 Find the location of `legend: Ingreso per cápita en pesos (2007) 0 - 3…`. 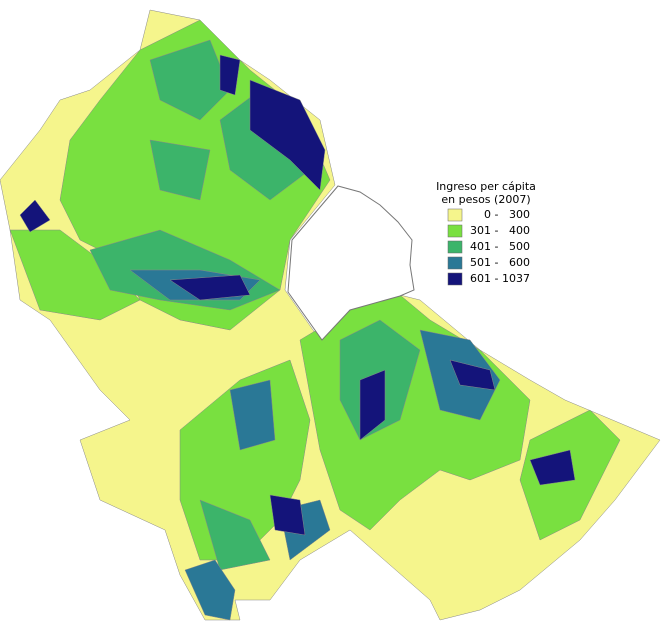

legend: Ingreso per cápita en pesos (2007) 0 - 3… is located at coordinates (486, 233).